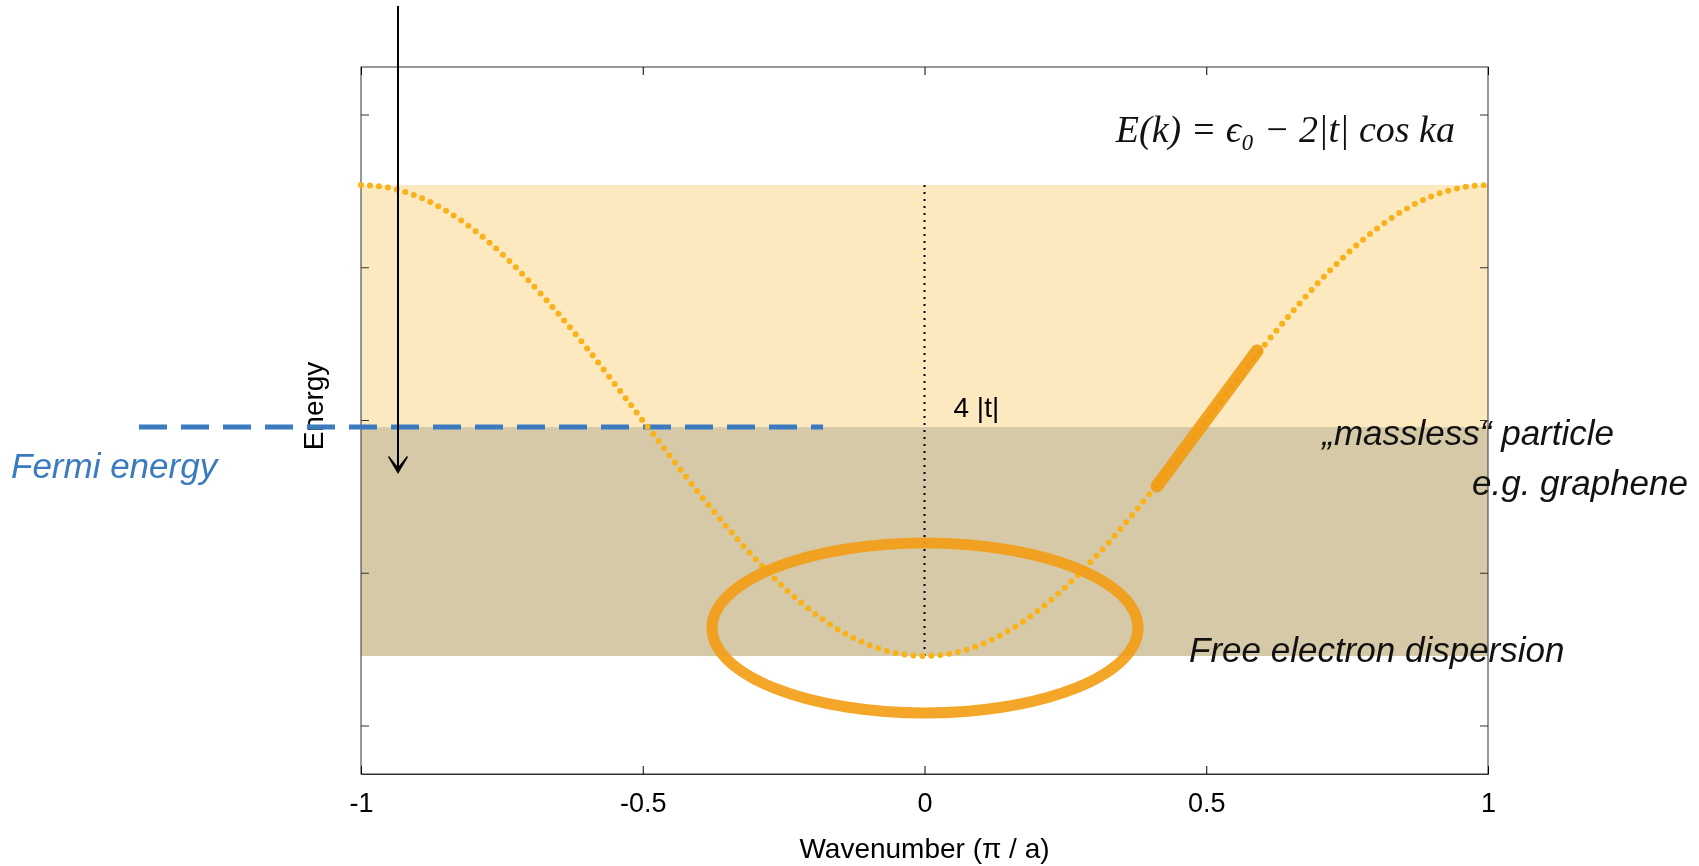 The width and height of the screenshot is (1699, 866). What do you see at coordinates (361, 803) in the screenshot?
I see `x-tick-label: -1` at bounding box center [361, 803].